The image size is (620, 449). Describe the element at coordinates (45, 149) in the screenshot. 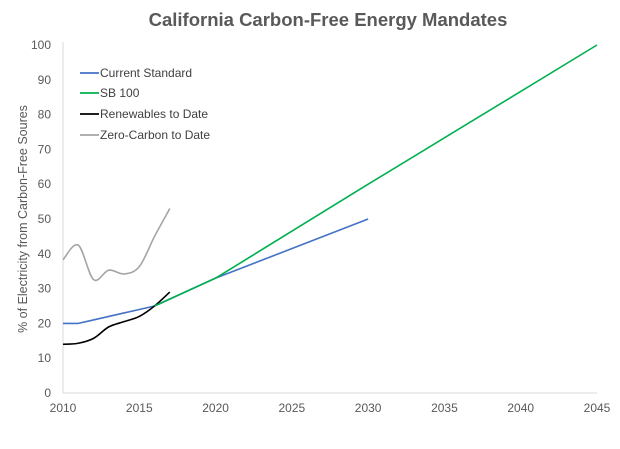

I see `y-tick-label: 70` at that location.